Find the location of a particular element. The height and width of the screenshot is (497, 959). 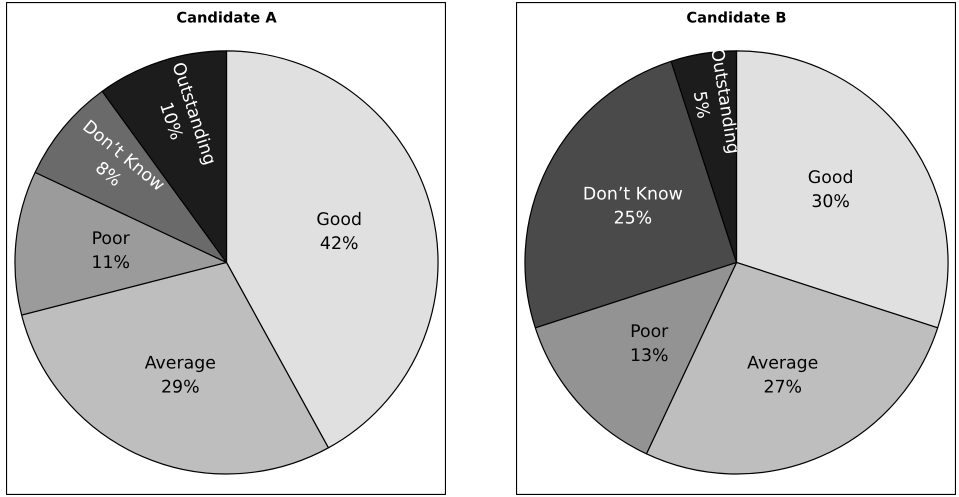

data-label: 13% is located at coordinates (649, 356).